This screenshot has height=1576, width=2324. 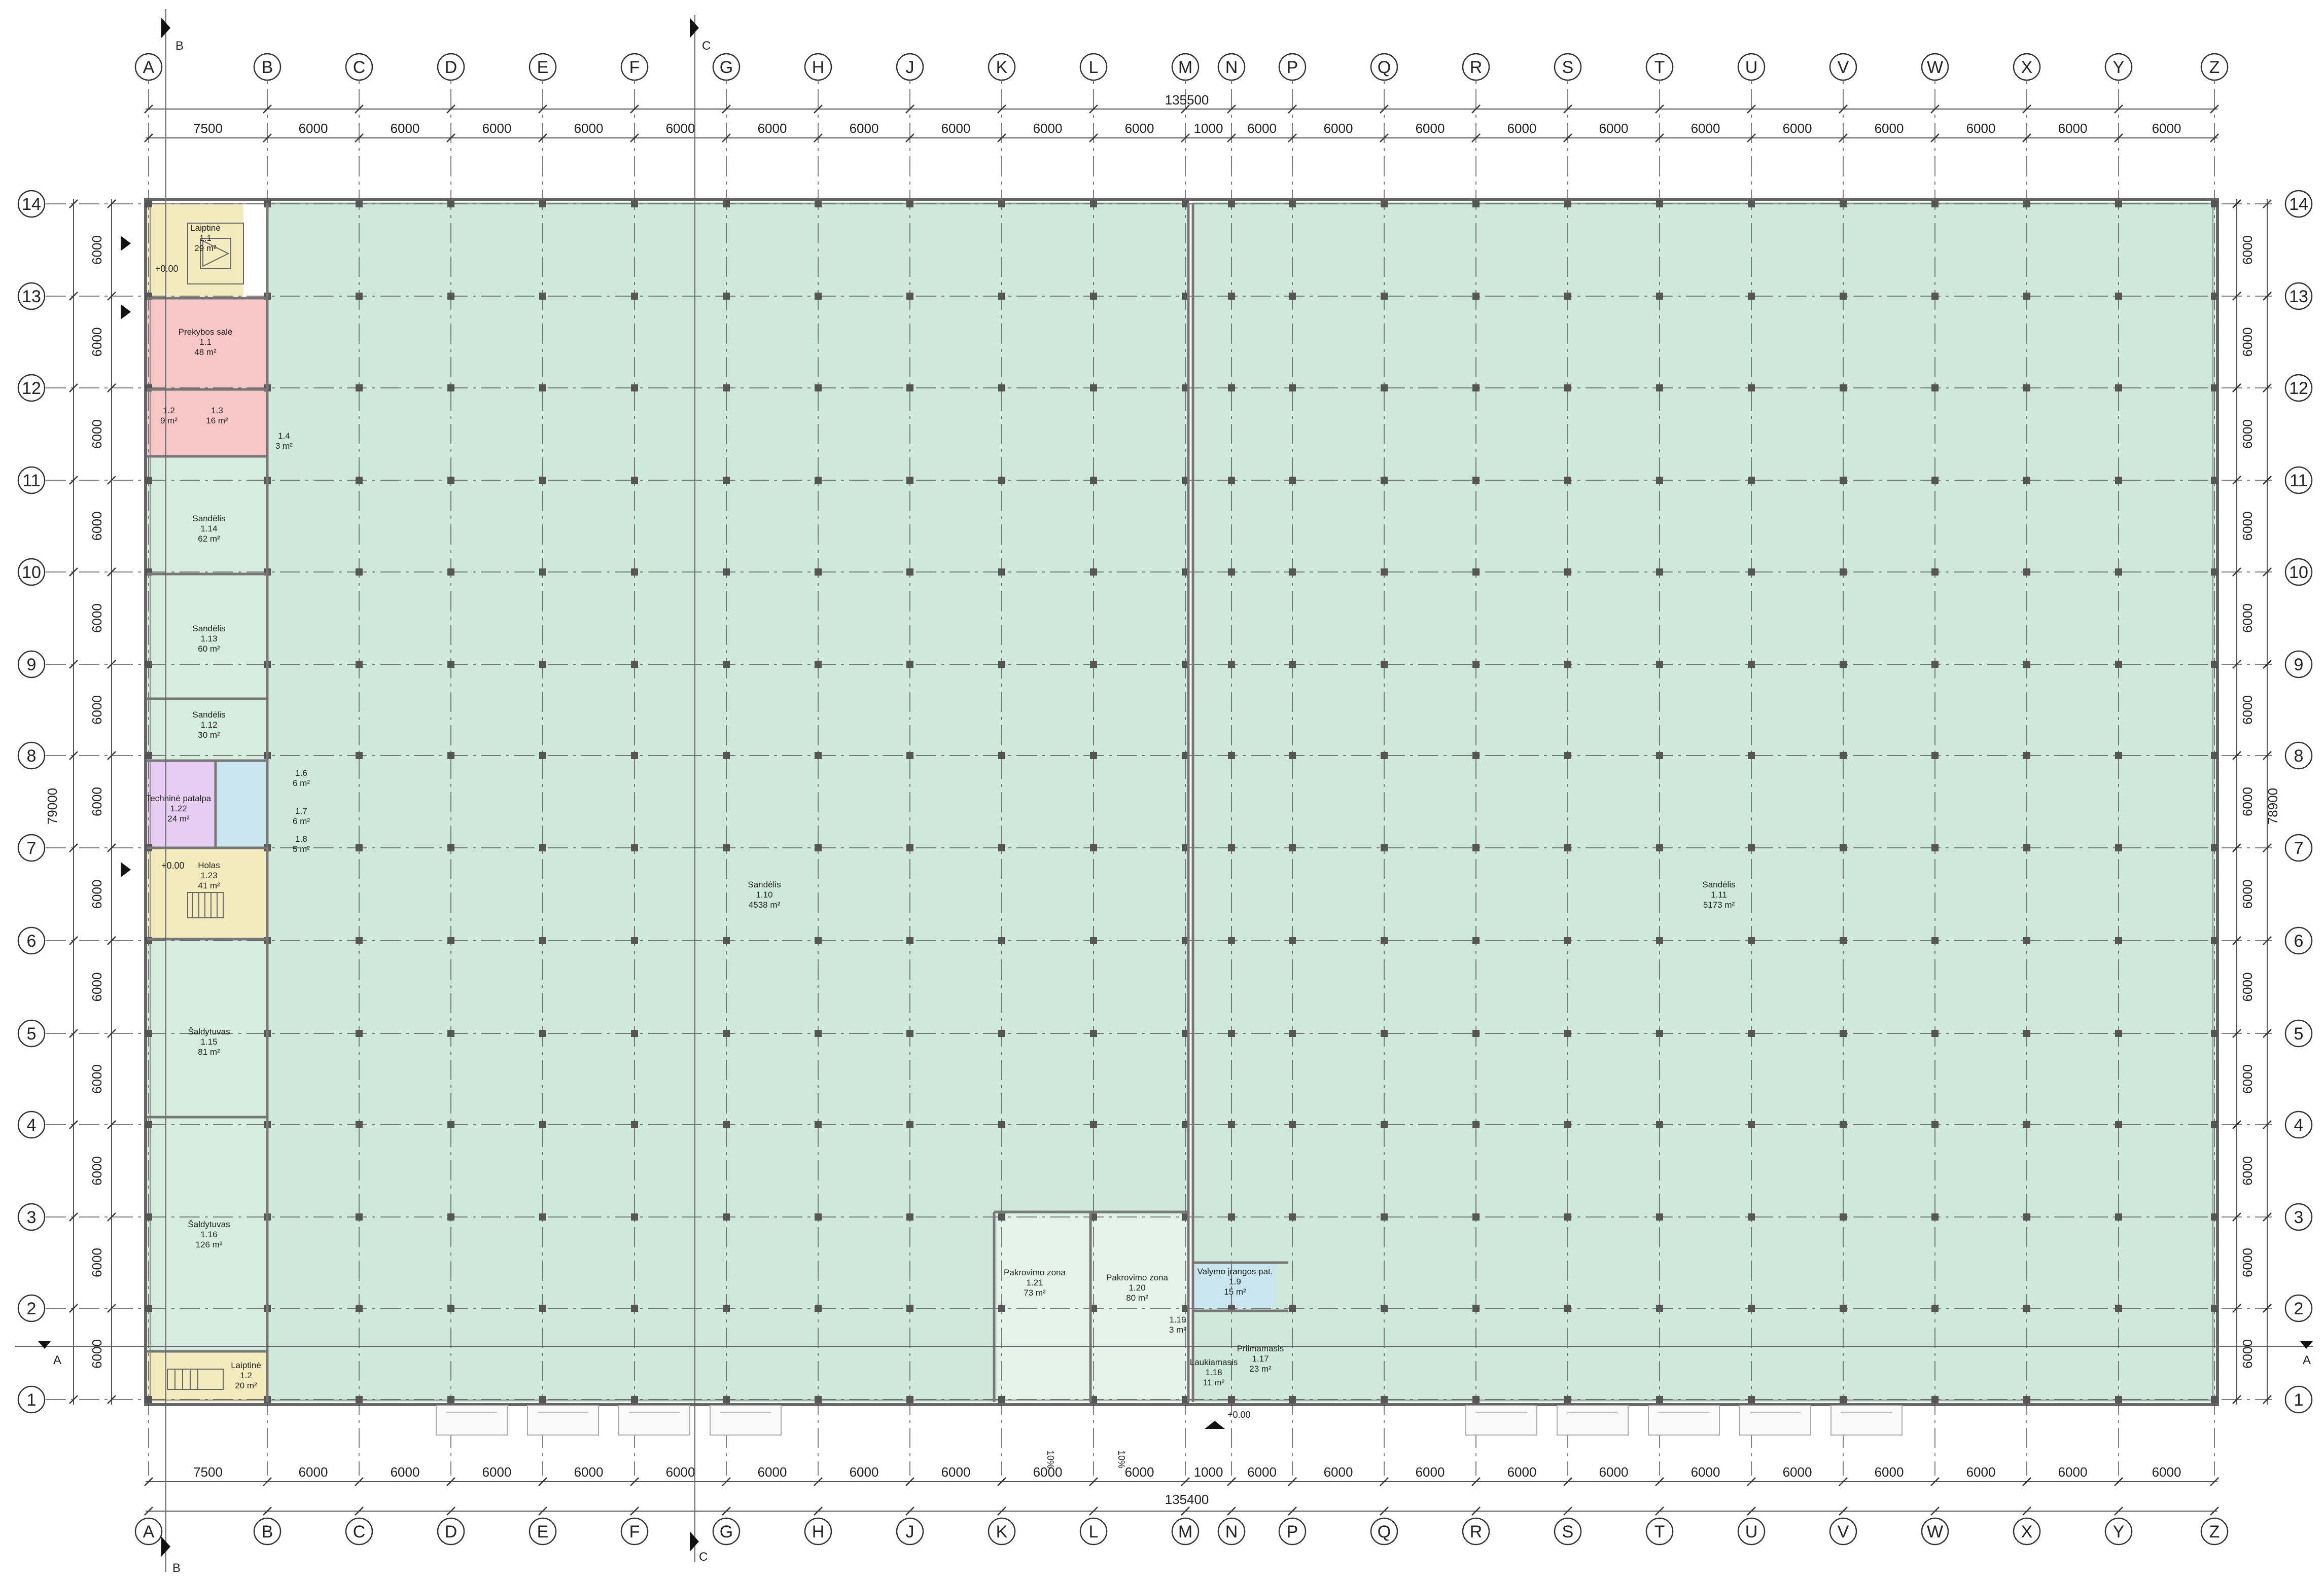 What do you see at coordinates (1185, 1531) in the screenshot?
I see `grid-bubble-bottom-M: M` at bounding box center [1185, 1531].